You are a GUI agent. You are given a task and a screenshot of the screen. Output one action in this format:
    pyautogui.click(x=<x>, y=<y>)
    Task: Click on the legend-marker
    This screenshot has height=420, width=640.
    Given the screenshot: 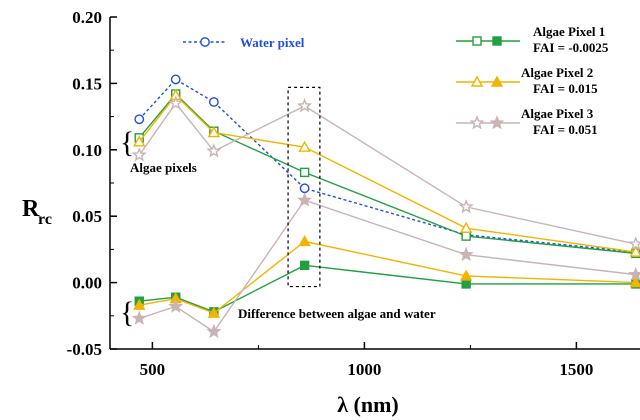 What is the action you would take?
    pyautogui.click(x=205, y=42)
    